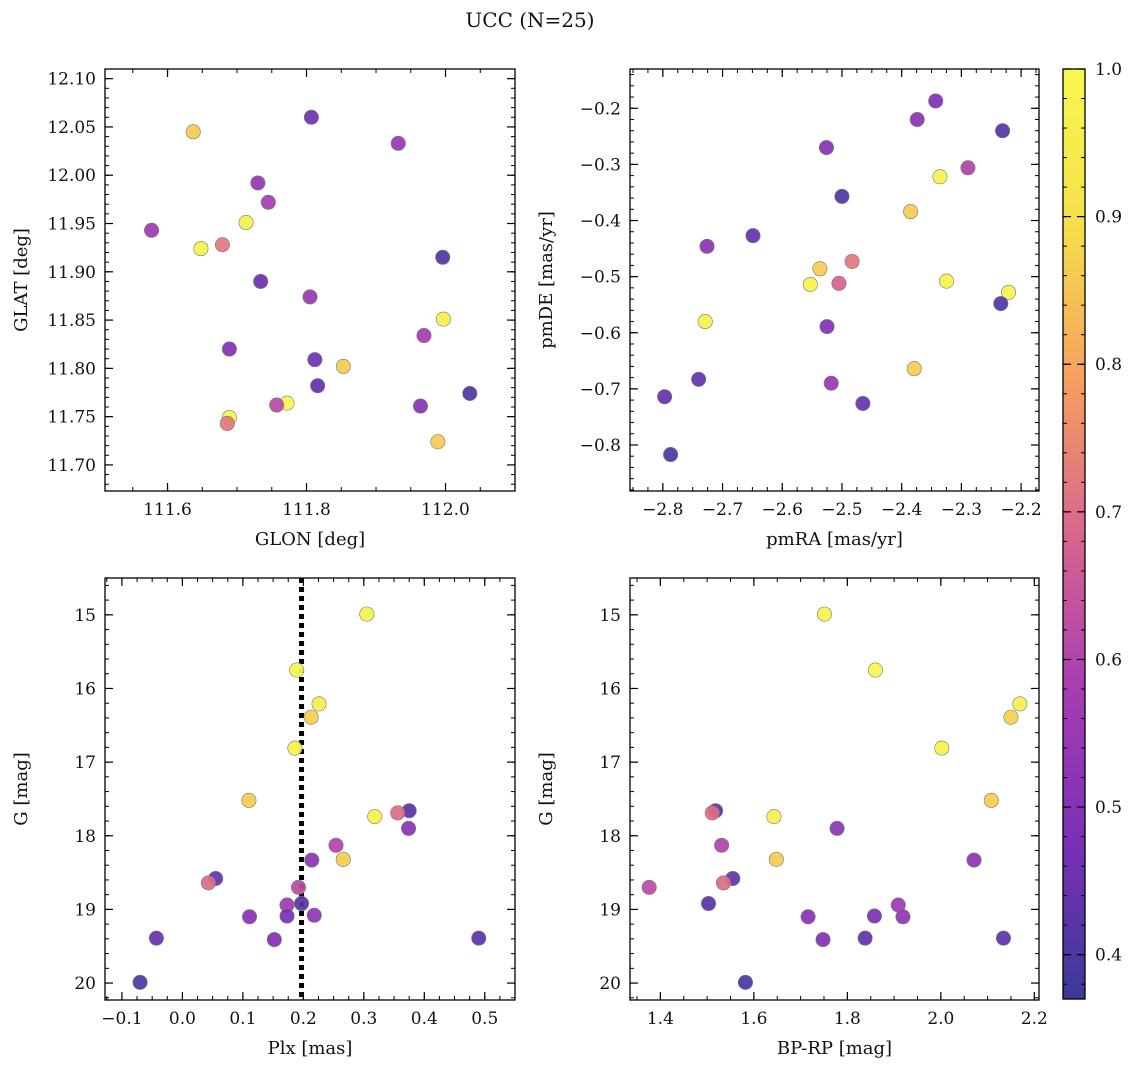 This screenshot has width=1136, height=1072. What do you see at coordinates (1108, 956) in the screenshot?
I see `colorbar-tick-label: 0.4` at bounding box center [1108, 956].